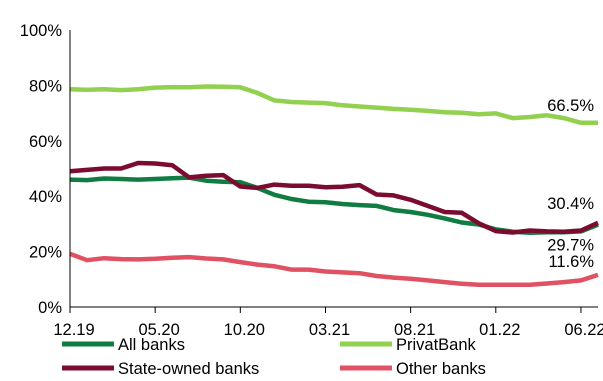  Describe the element at coordinates (583, 330) in the screenshot. I see `x-tick-label: 06.22` at that location.